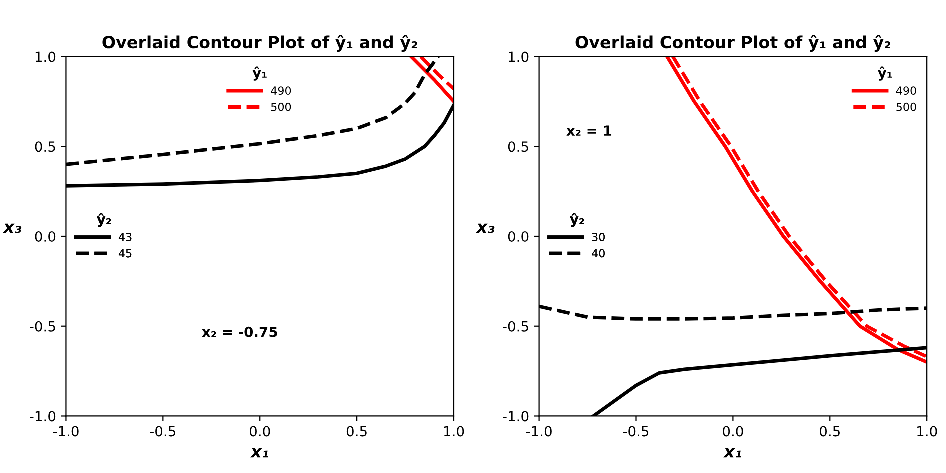  I want to click on legend-label: 43, so click(125, 237).